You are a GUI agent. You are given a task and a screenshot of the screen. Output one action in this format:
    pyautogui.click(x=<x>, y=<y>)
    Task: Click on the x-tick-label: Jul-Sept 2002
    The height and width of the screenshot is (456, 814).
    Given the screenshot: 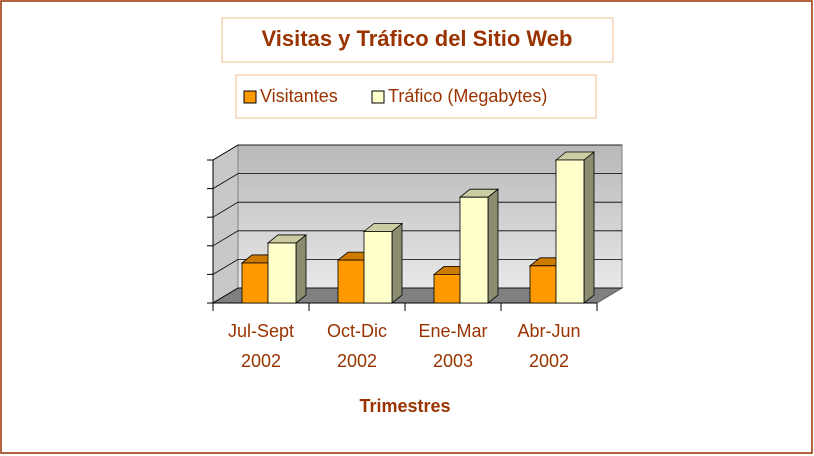 What is the action you would take?
    pyautogui.click(x=261, y=346)
    